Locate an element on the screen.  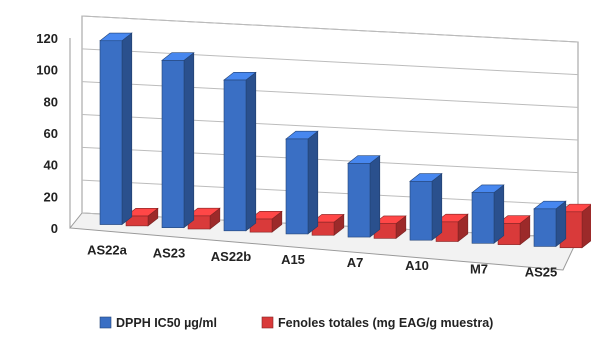
bar-AS22a-dpph is located at coordinates (116, 129).